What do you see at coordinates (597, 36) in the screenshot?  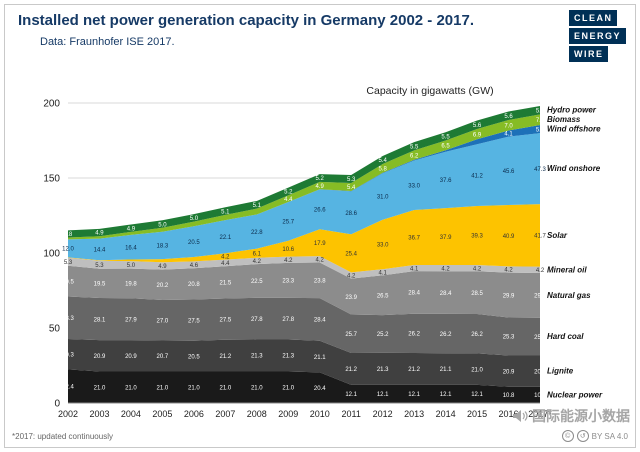 I see `logo-line-energy: ENERGY` at bounding box center [597, 36].